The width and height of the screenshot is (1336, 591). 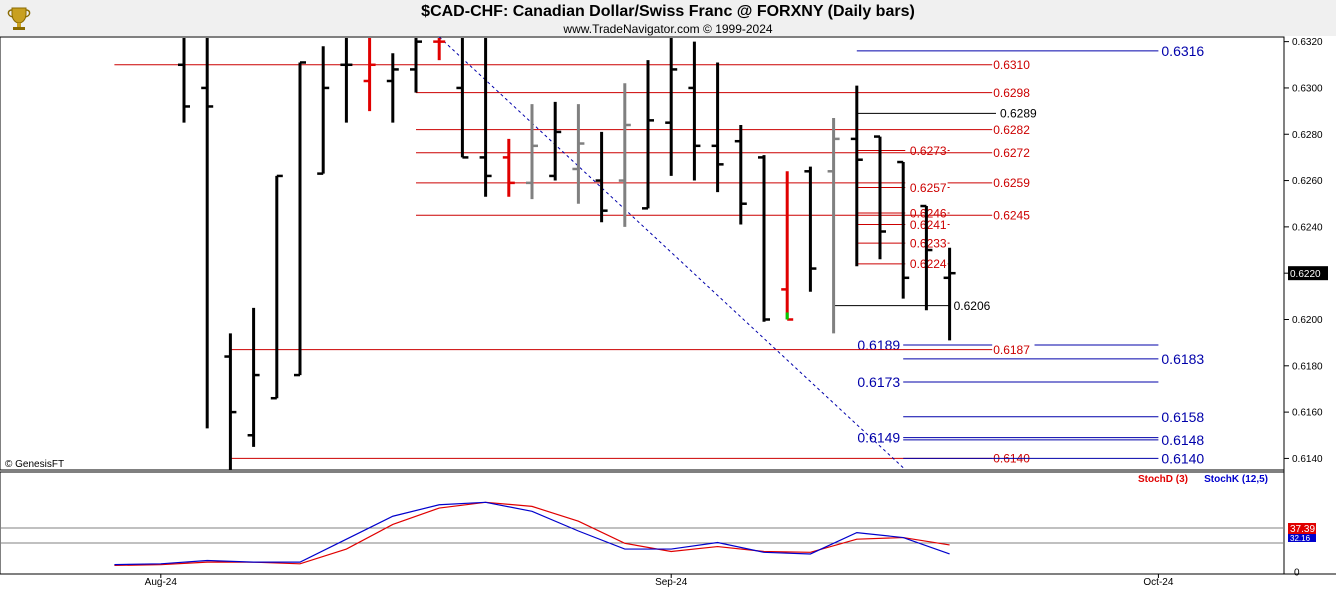 I want to click on level-label: 0.6224, so click(x=928, y=264).